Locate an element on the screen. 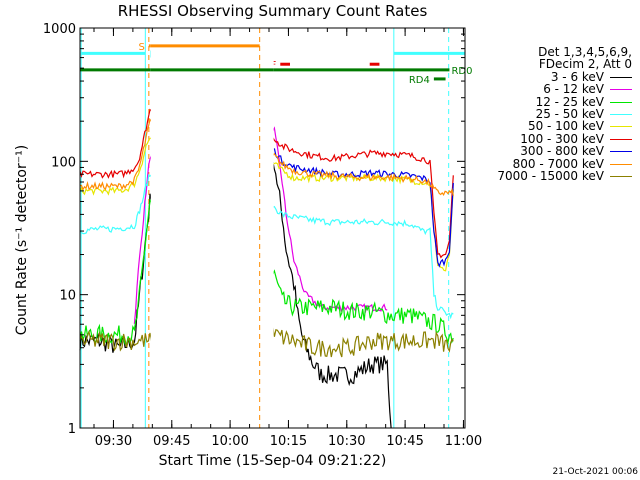  legend-entry: 6 - 12 keV is located at coordinates (564, 89).